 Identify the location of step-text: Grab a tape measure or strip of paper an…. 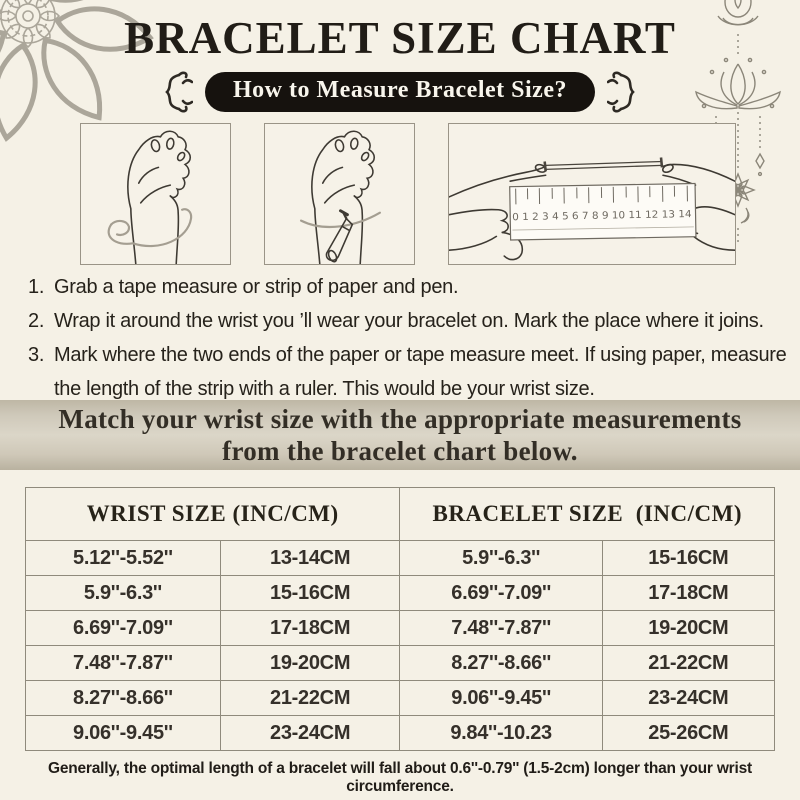
(256, 287).